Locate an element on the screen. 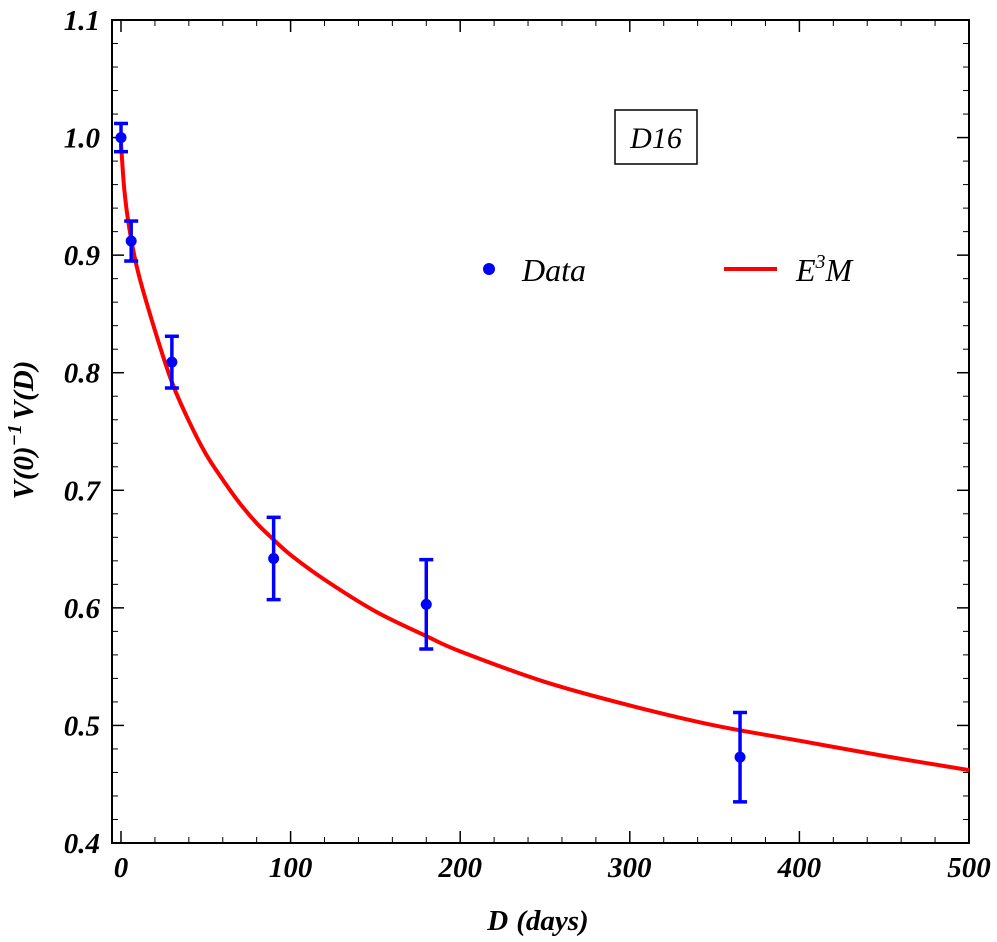 The image size is (997, 942). legend-data-label: Data is located at coordinates (553, 270).